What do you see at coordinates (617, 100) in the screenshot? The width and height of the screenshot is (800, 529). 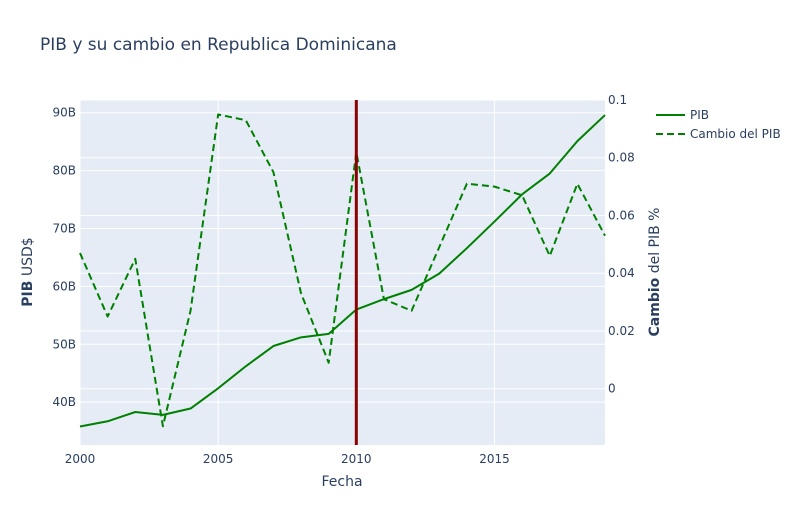 I see `y2-tick-label: 0.1` at bounding box center [617, 100].